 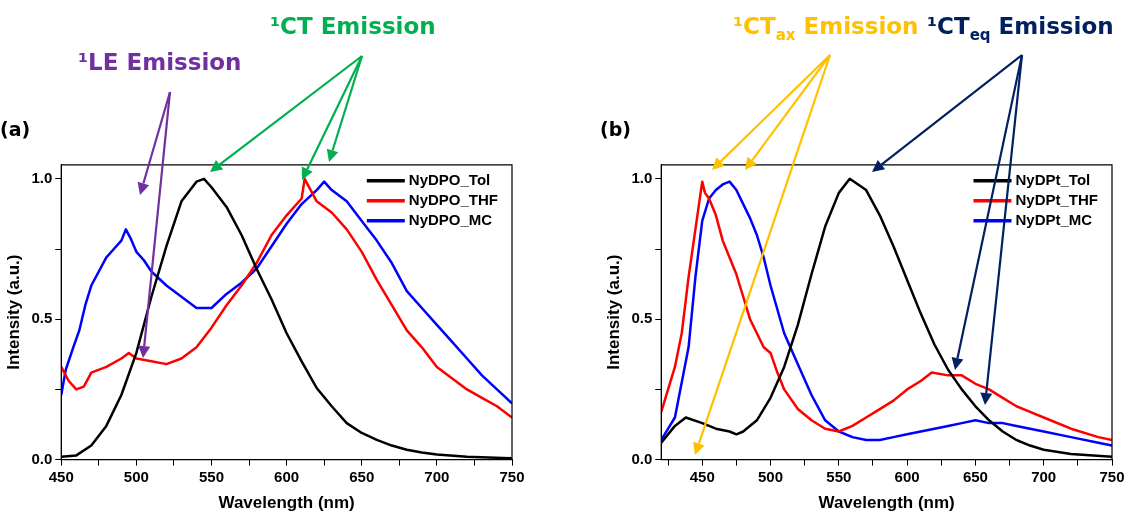 I want to click on legend-label: NyDPO_THF, so click(x=453, y=199).